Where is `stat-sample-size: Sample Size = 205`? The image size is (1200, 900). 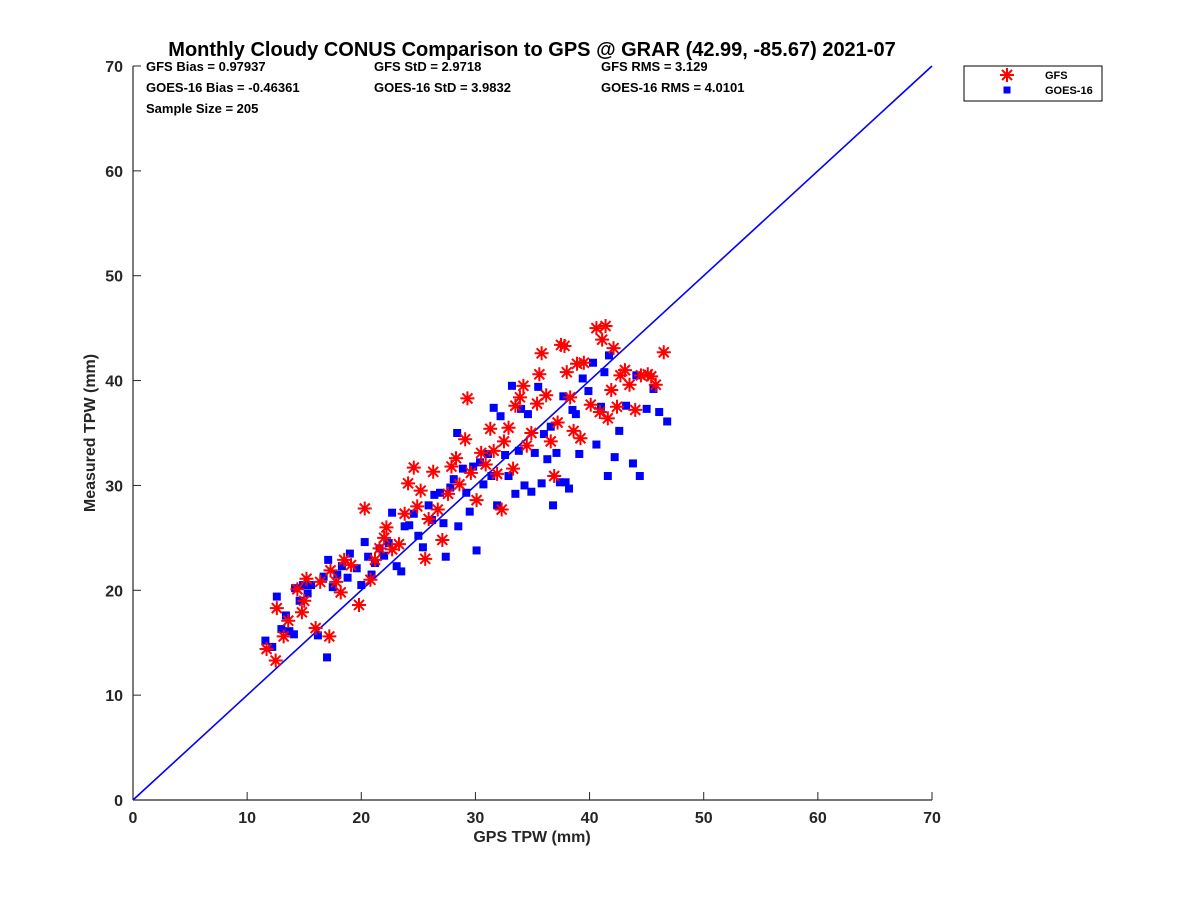 stat-sample-size: Sample Size = 205 is located at coordinates (202, 108).